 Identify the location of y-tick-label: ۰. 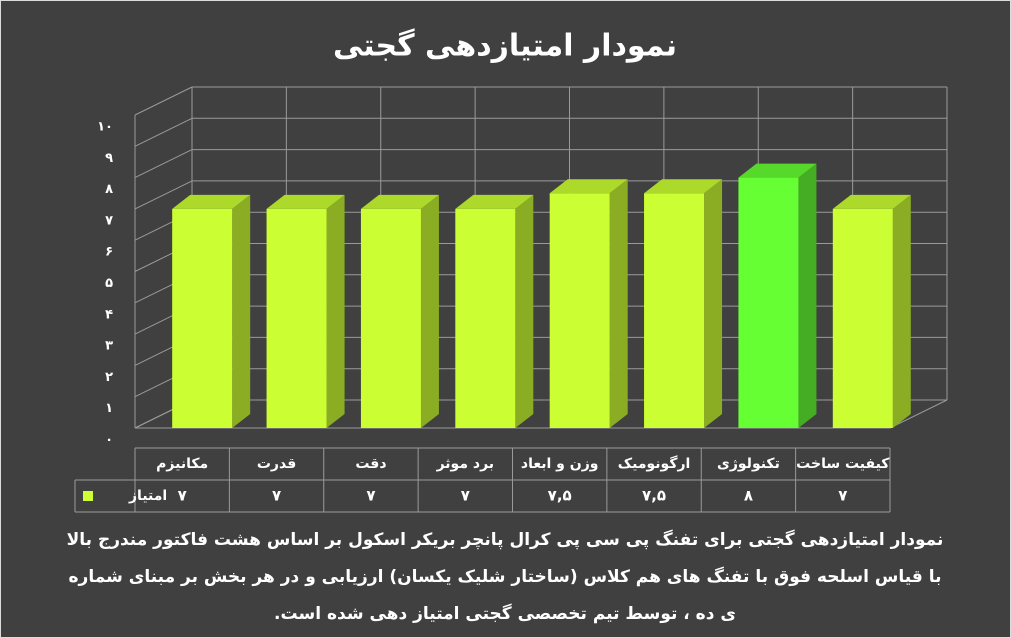
(109, 440).